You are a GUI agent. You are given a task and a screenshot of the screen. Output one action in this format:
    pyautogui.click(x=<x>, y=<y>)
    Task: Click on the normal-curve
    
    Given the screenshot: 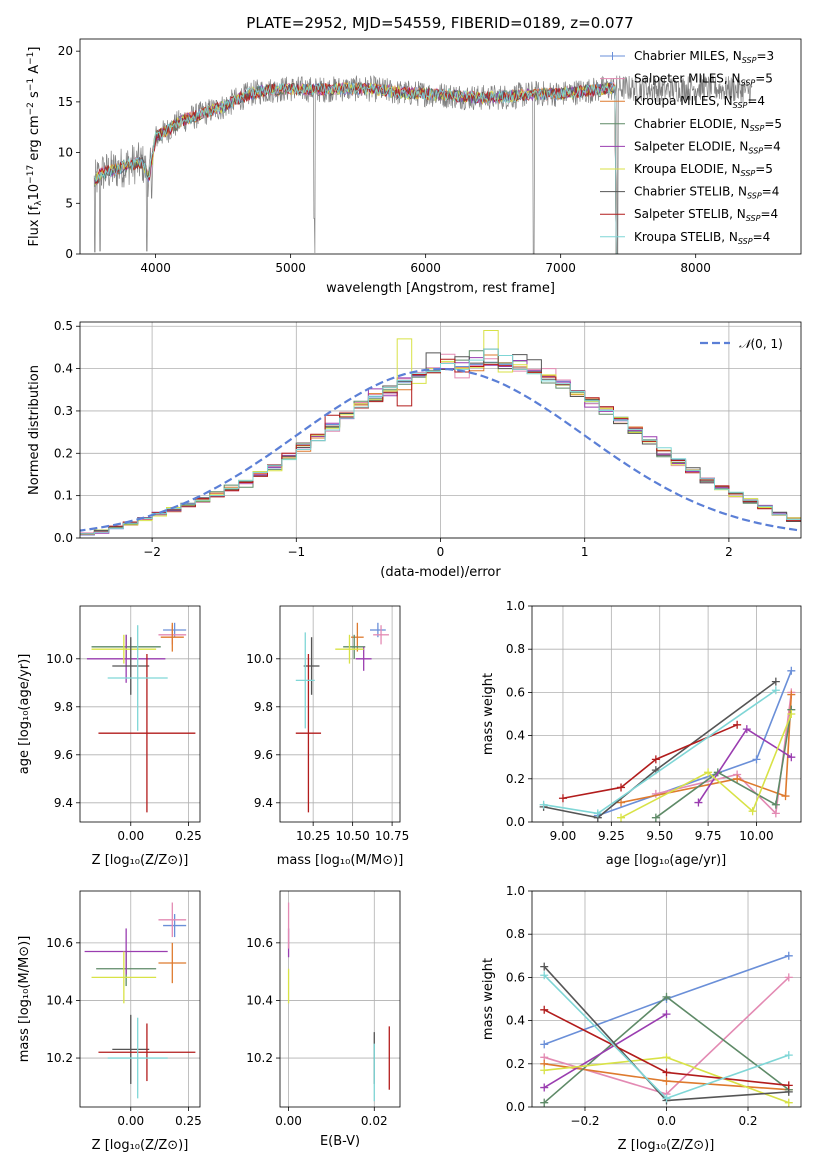 What is the action you would take?
    pyautogui.click(x=440, y=449)
    